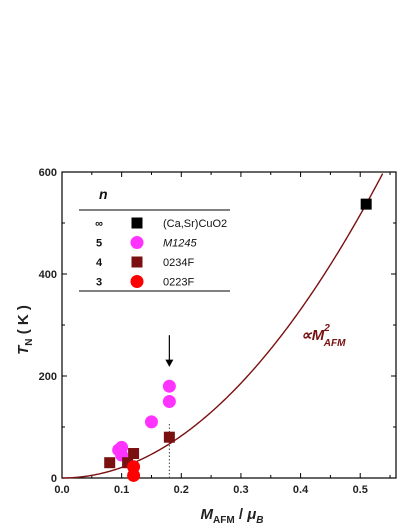  What do you see at coordinates (99, 224) in the screenshot?
I see `legend-n-label: ∞` at bounding box center [99, 224].